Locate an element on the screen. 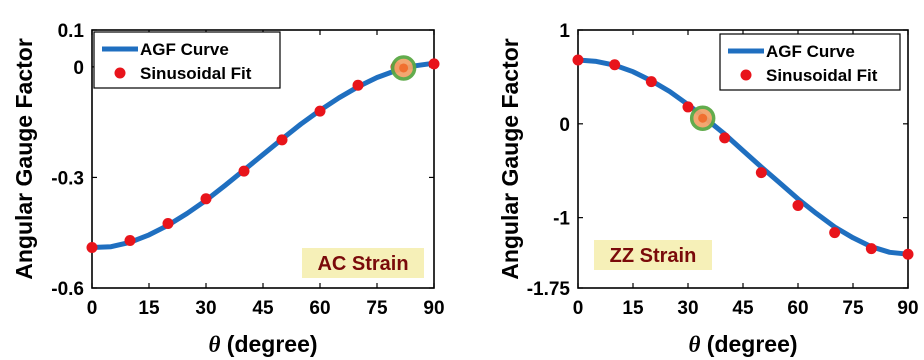 The image size is (924, 360). y-tick-label: -0.3 is located at coordinates (67, 178).